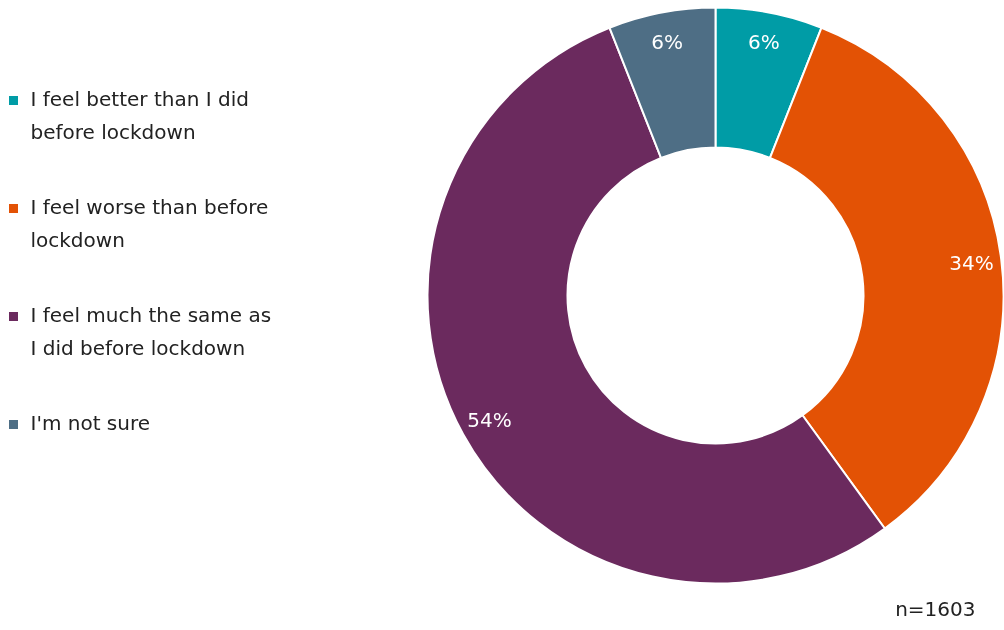 The height and width of the screenshot is (630, 1004). What do you see at coordinates (151, 331) in the screenshot?
I see `legend-label: I feel much the same as I did before lockdown` at bounding box center [151, 331].